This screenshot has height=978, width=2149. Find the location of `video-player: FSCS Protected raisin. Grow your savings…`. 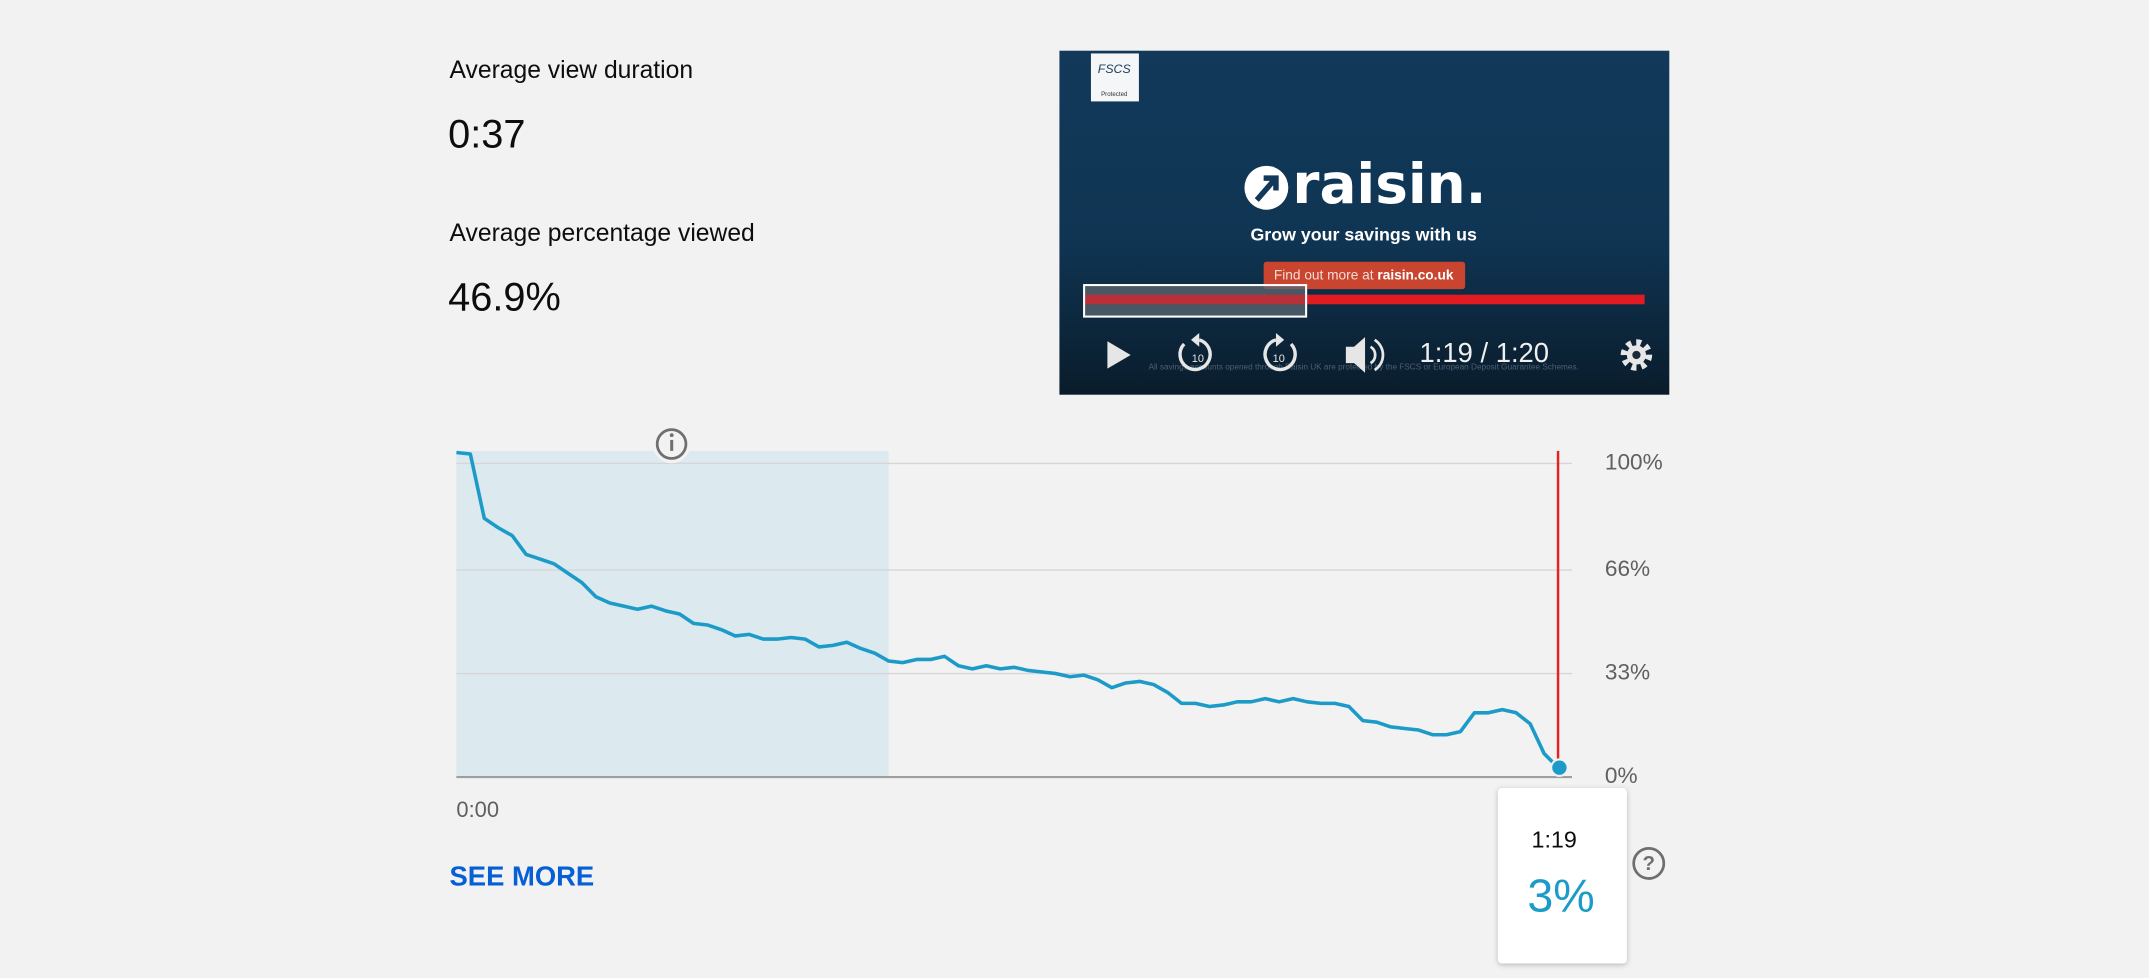

video-player: FSCS Protected raisin. Grow your savings… is located at coordinates (1364, 222).